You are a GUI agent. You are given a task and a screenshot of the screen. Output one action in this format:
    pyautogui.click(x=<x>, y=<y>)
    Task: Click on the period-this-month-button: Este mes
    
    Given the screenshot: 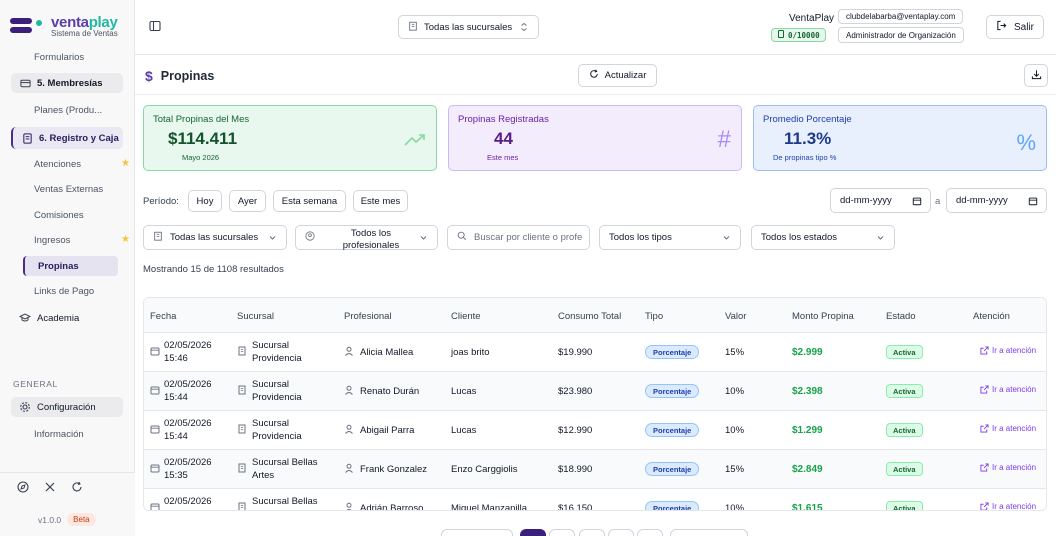 What is the action you would take?
    pyautogui.click(x=380, y=201)
    